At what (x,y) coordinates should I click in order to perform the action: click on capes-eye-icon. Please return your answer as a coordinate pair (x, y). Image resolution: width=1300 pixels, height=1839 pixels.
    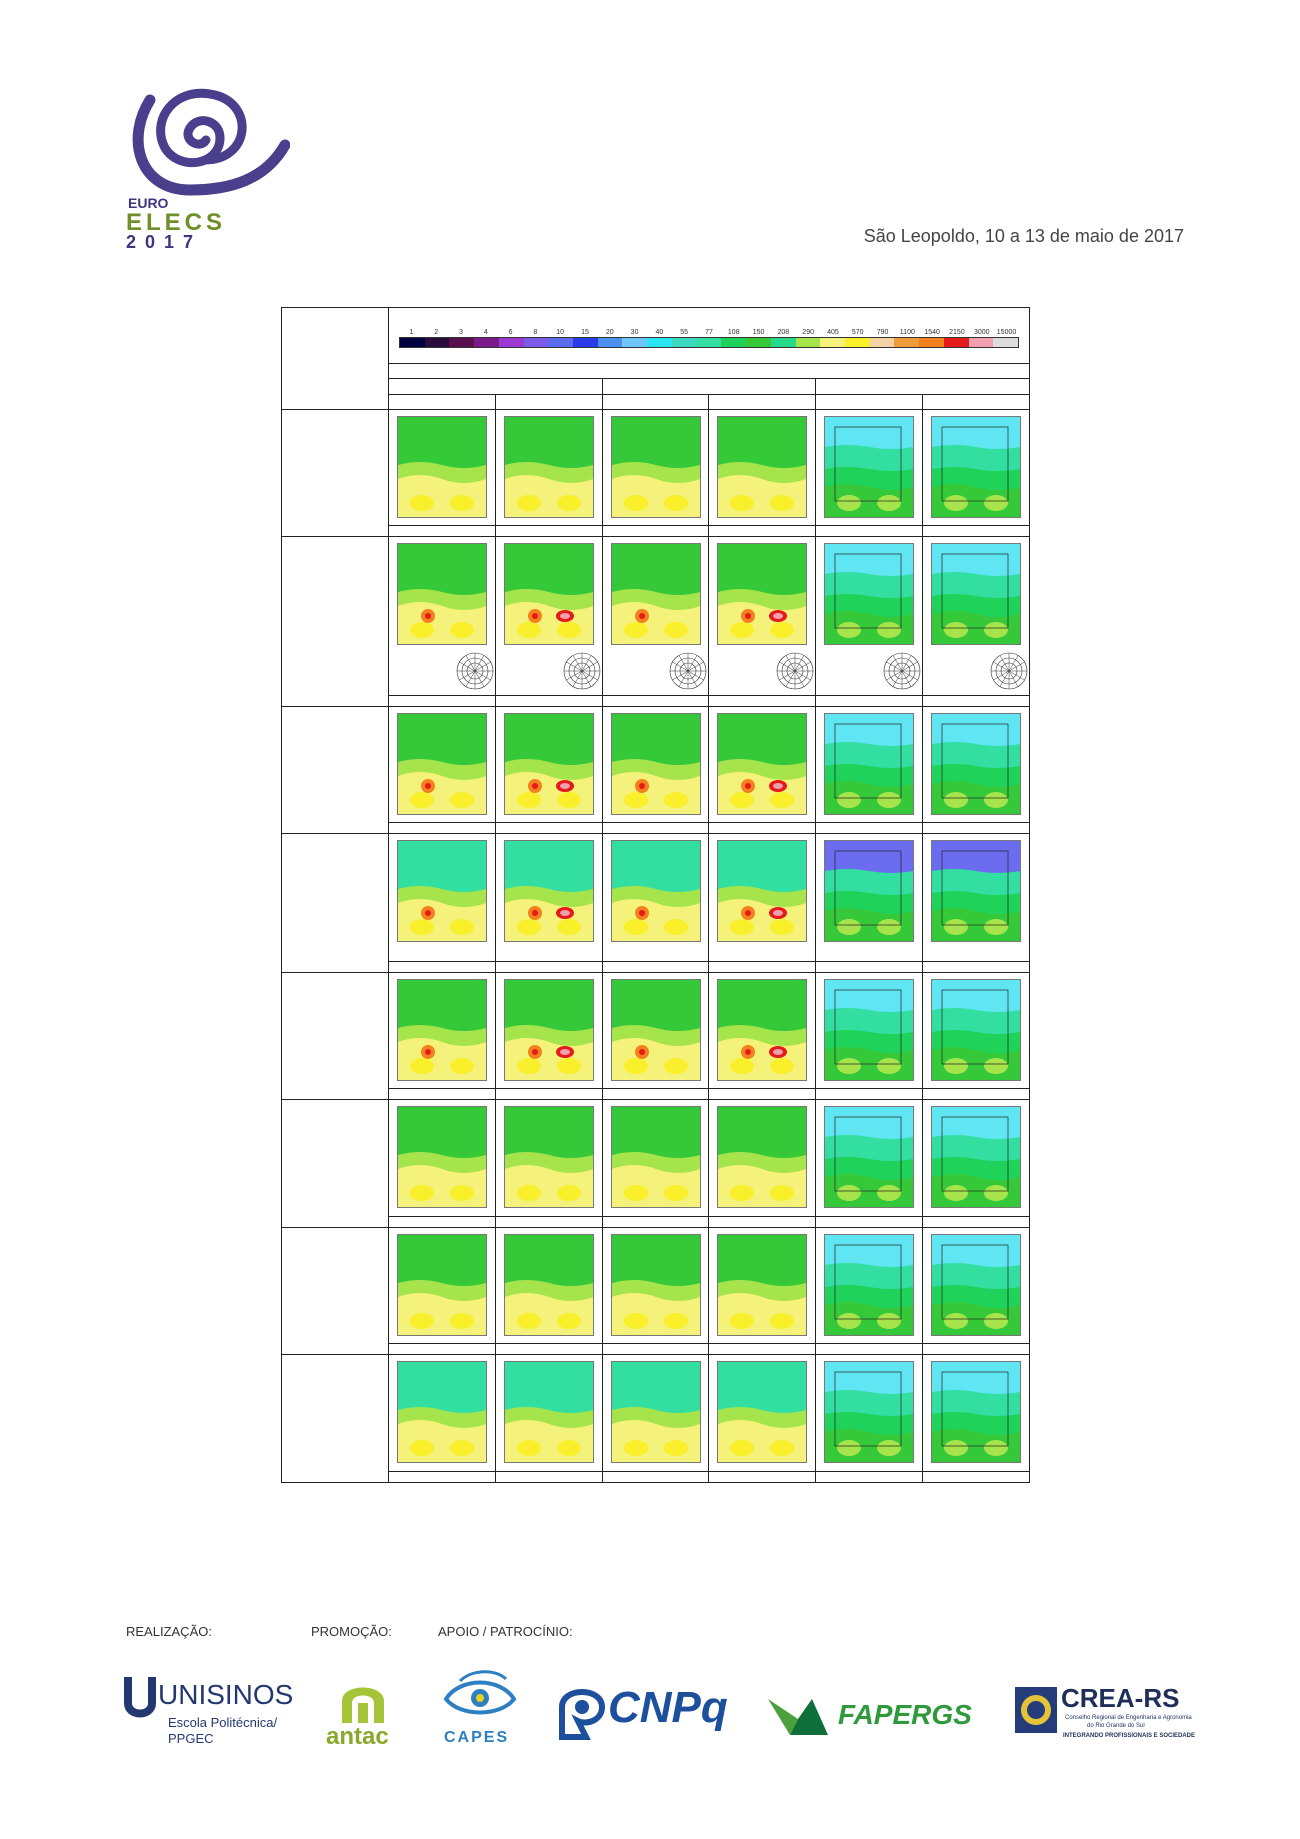
    Looking at the image, I should click on (480, 1692).